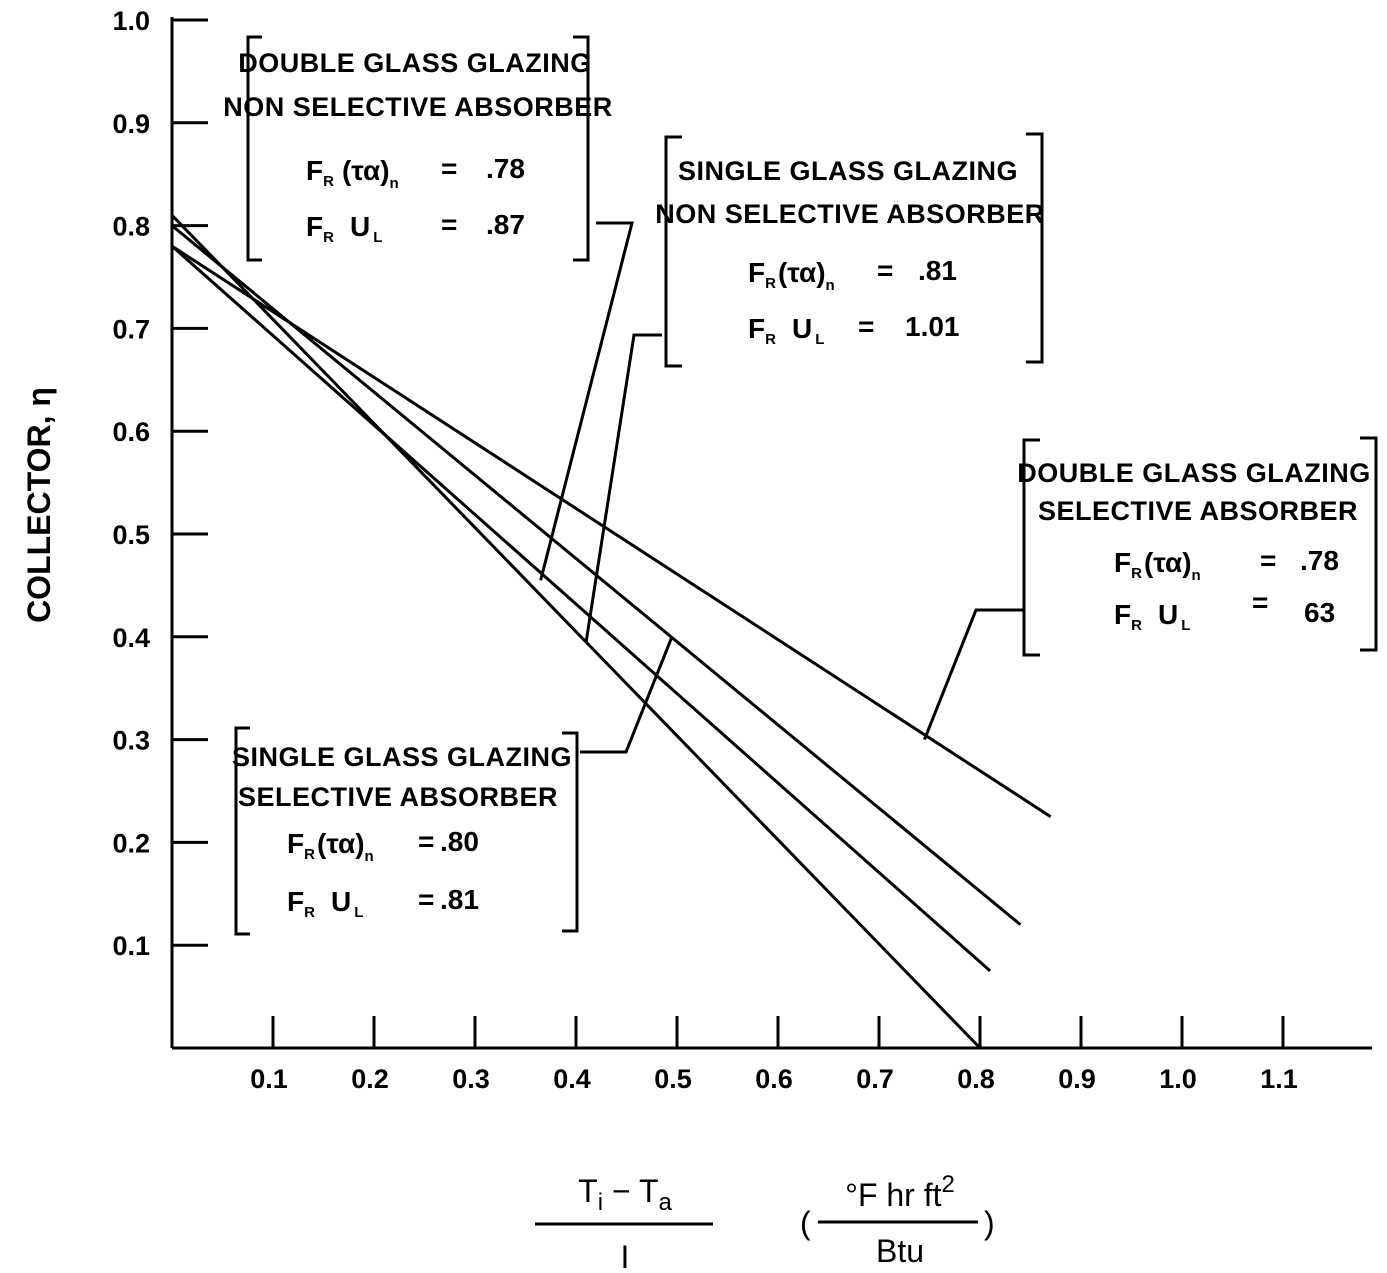 Image resolution: width=1387 pixels, height=1273 pixels. I want to click on x-label-numerator: Ti − Ta, so click(625, 1194).